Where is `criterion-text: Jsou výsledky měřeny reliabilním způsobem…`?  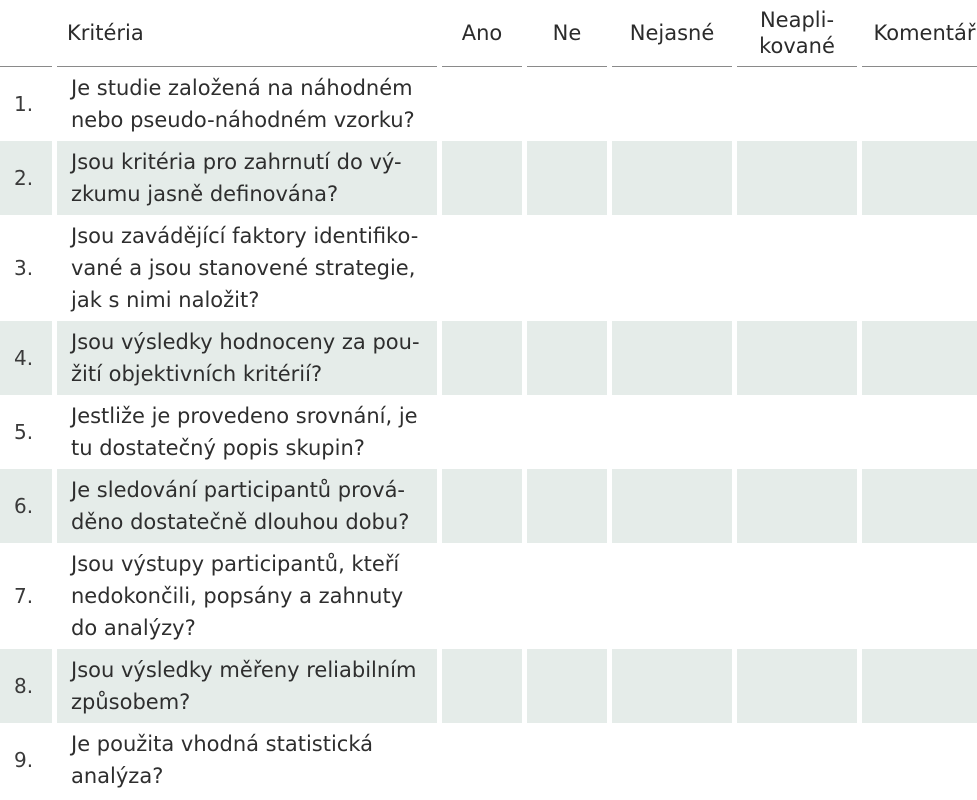 criterion-text: Jsou výsledky měřeny reliabilním způsobem… is located at coordinates (247, 686).